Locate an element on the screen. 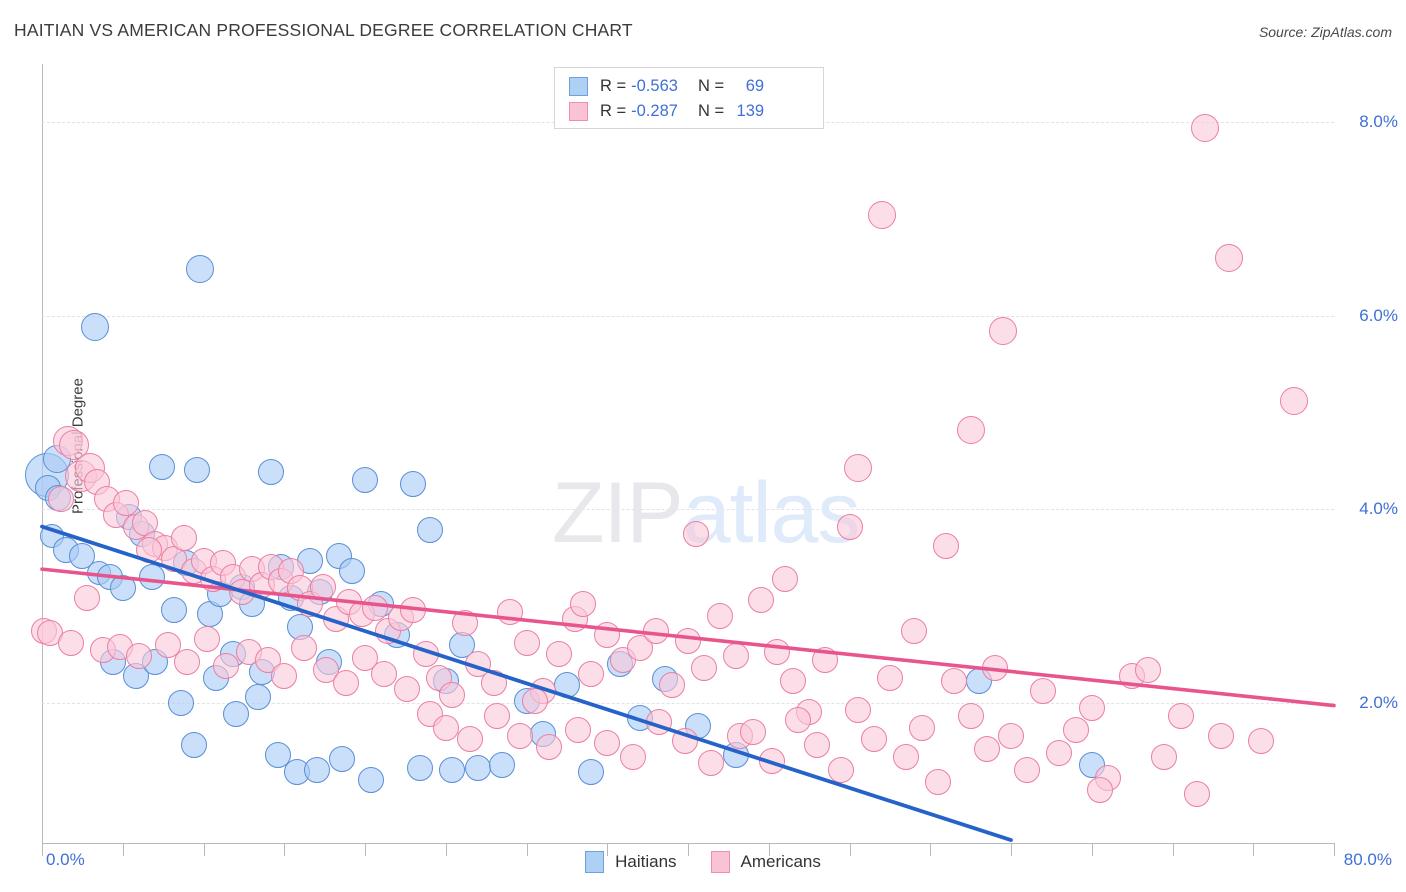 The image size is (1406, 892). legend-swatch-haitians-icon is located at coordinates (595, 862).